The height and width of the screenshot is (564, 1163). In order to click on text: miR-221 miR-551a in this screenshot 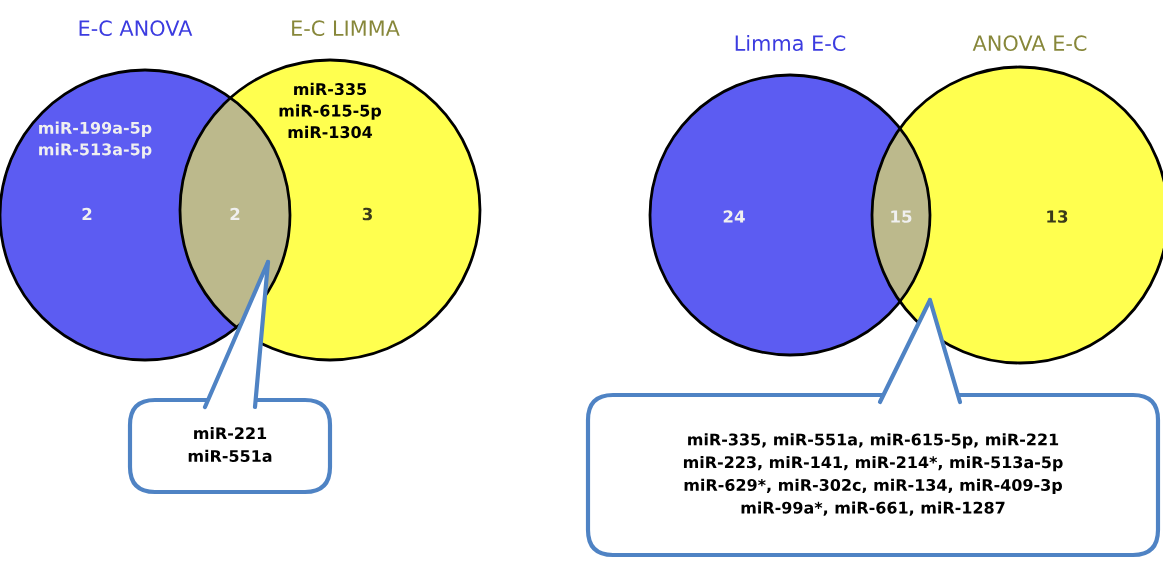, I will do `click(230, 444)`.